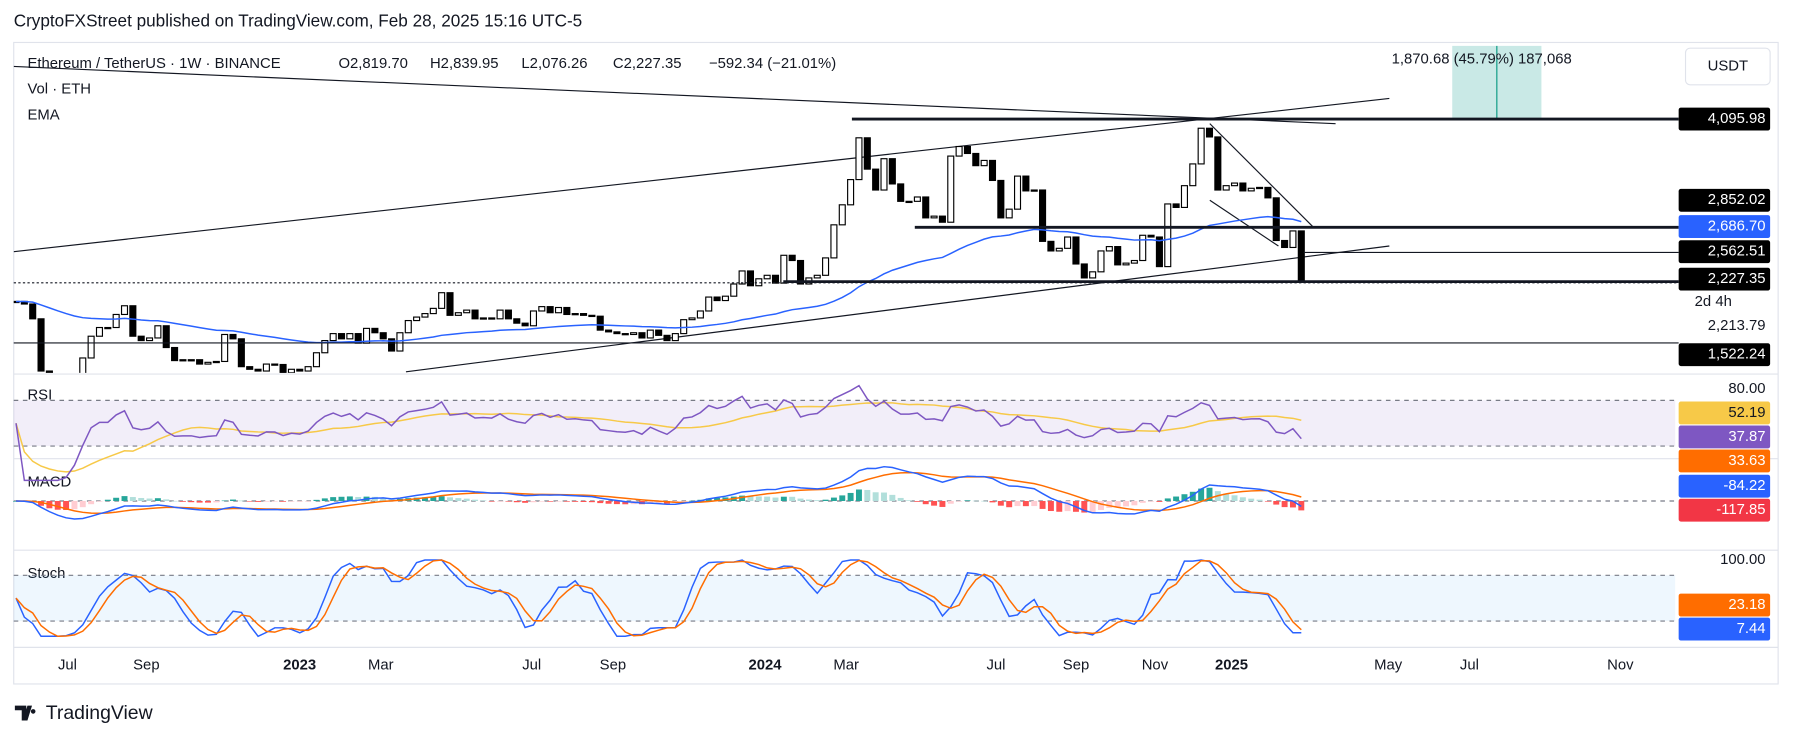 Image resolution: width=1793 pixels, height=739 pixels. Describe the element at coordinates (1724, 605) in the screenshot. I see `indicator-label-bg` at that location.